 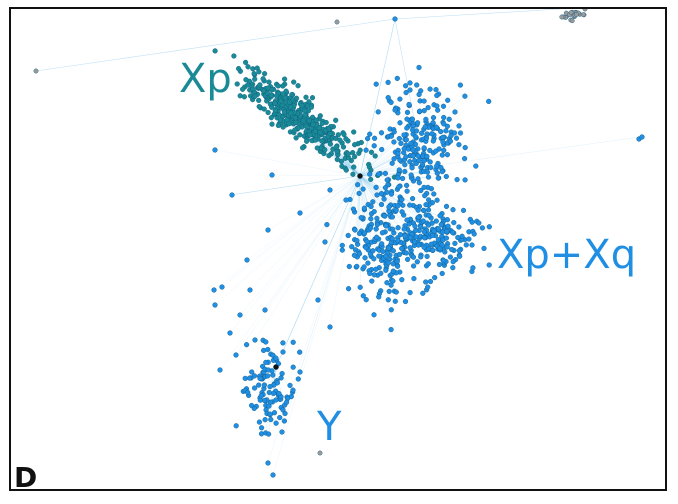 What do you see at coordinates (395, 19) in the screenshot?
I see `node-peripheral` at bounding box center [395, 19].